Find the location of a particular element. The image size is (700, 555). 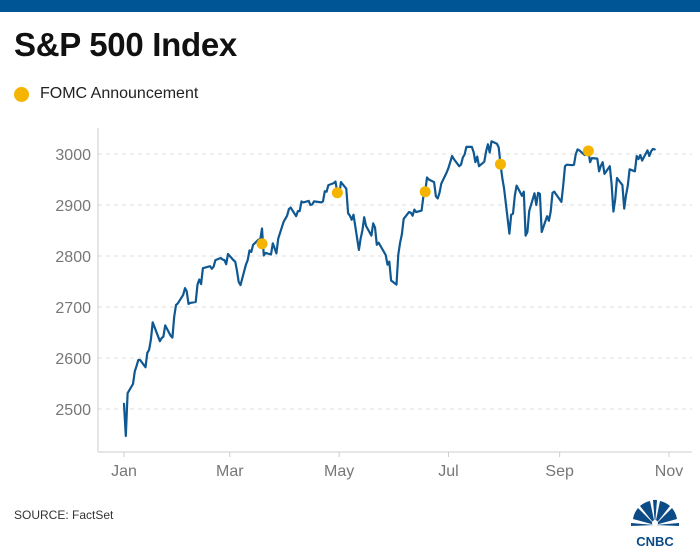

markers-layer is located at coordinates (425, 197).